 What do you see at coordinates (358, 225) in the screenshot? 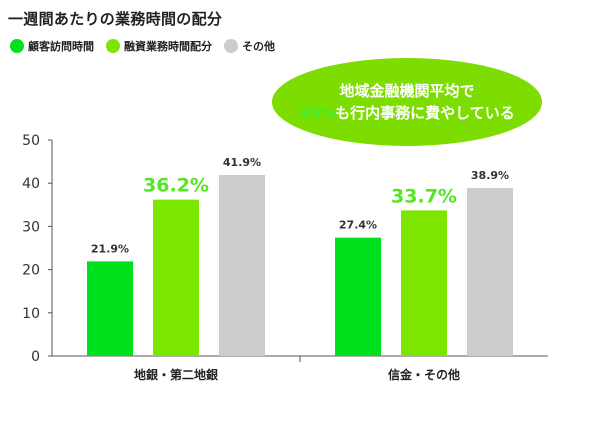
I see `data-label: 27.4%` at bounding box center [358, 225].